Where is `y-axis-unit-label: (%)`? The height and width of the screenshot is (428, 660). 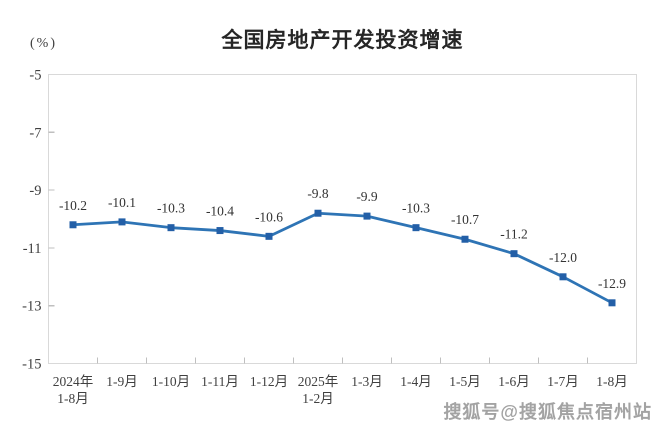
y-axis-unit-label: (%) is located at coordinates (43, 43).